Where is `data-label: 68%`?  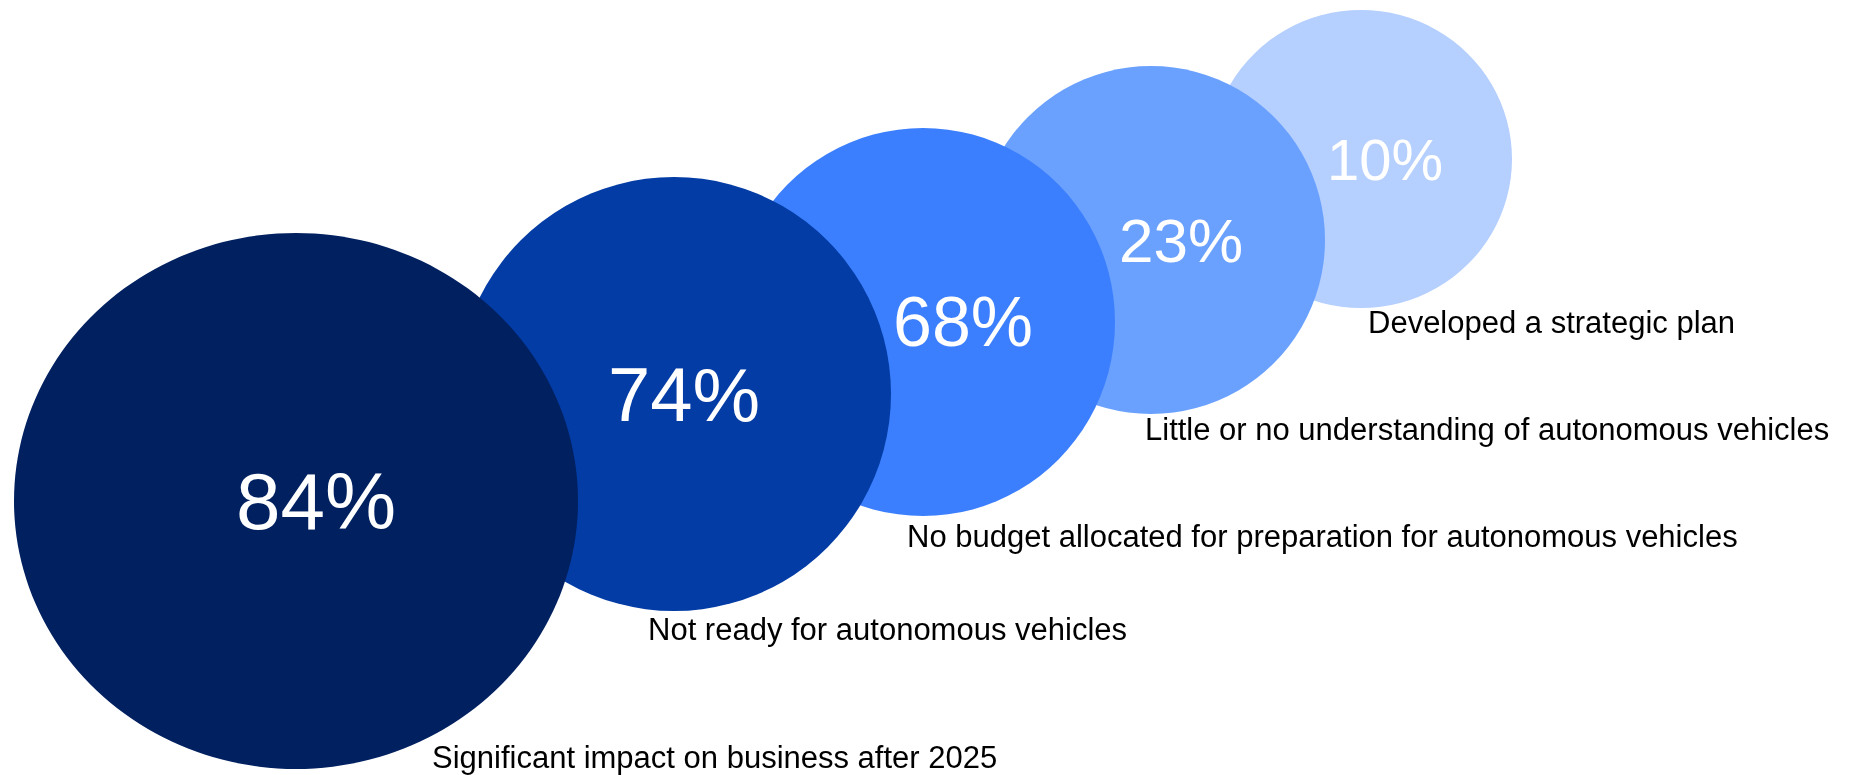
data-label: 68% is located at coordinates (963, 322).